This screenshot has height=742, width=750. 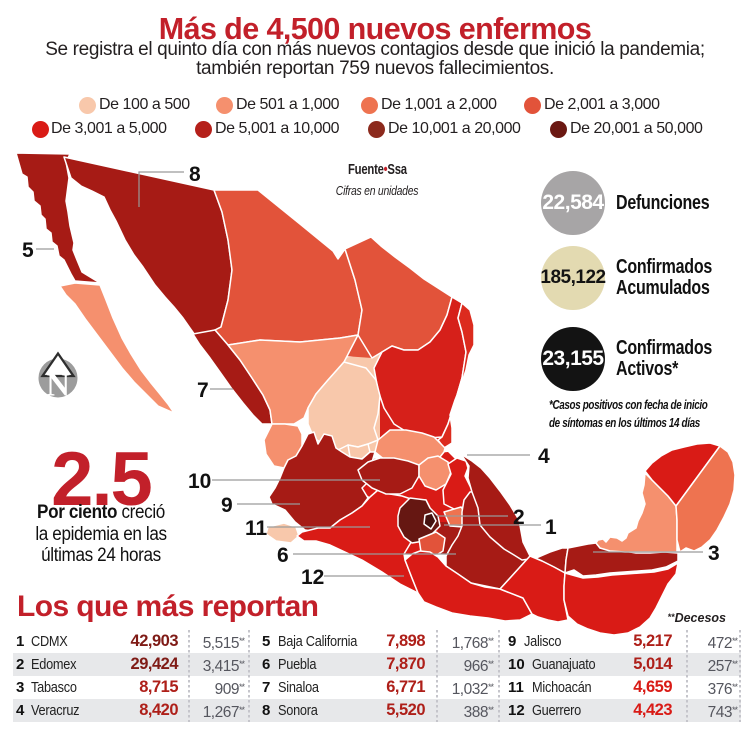 I want to click on svg-text: 12, so click(x=312, y=577).